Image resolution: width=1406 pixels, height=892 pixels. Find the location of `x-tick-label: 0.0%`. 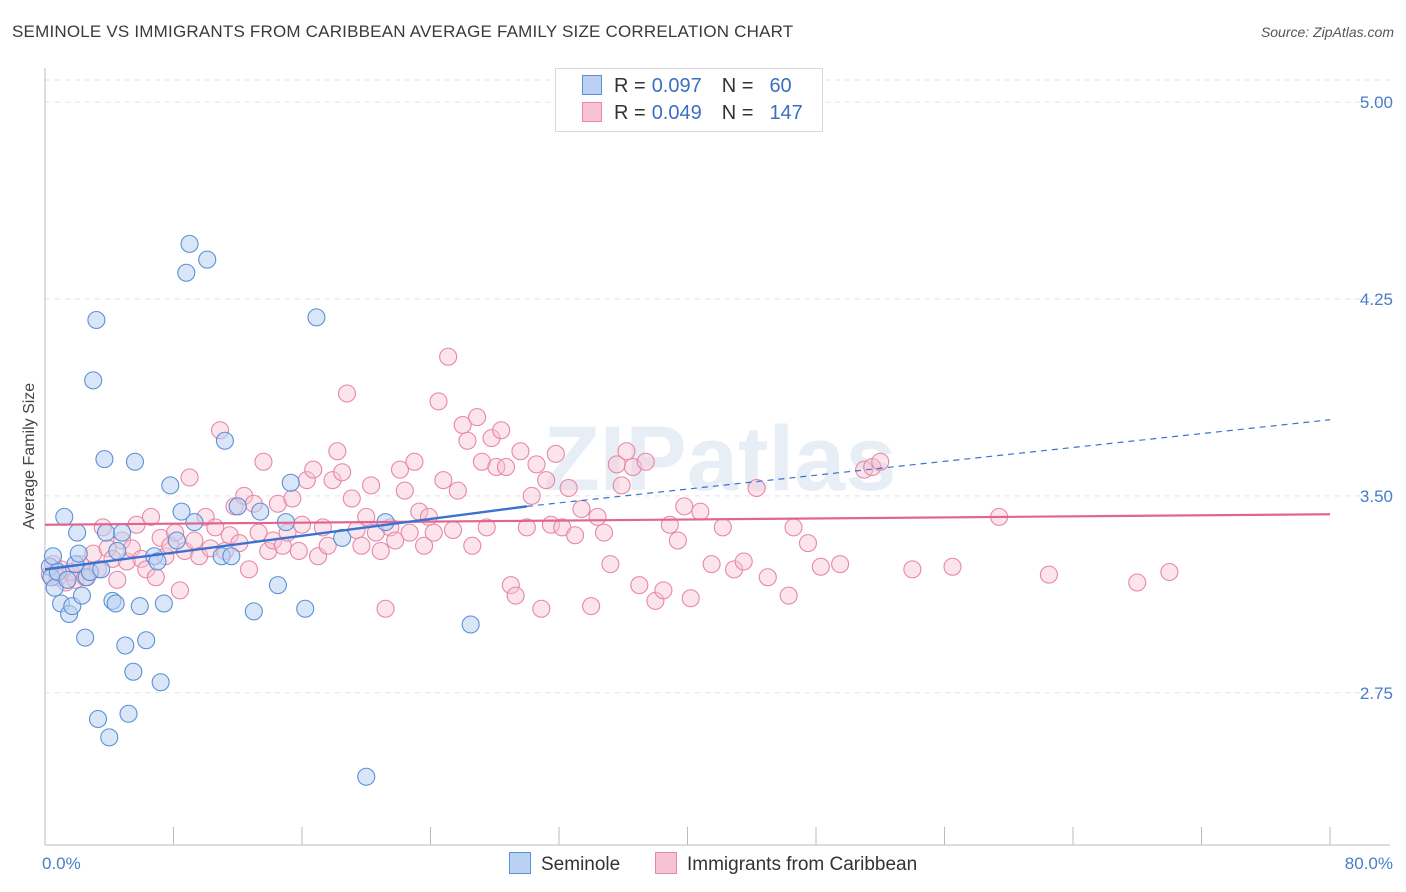

x-tick-label: 0.0% is located at coordinates (61, 863).